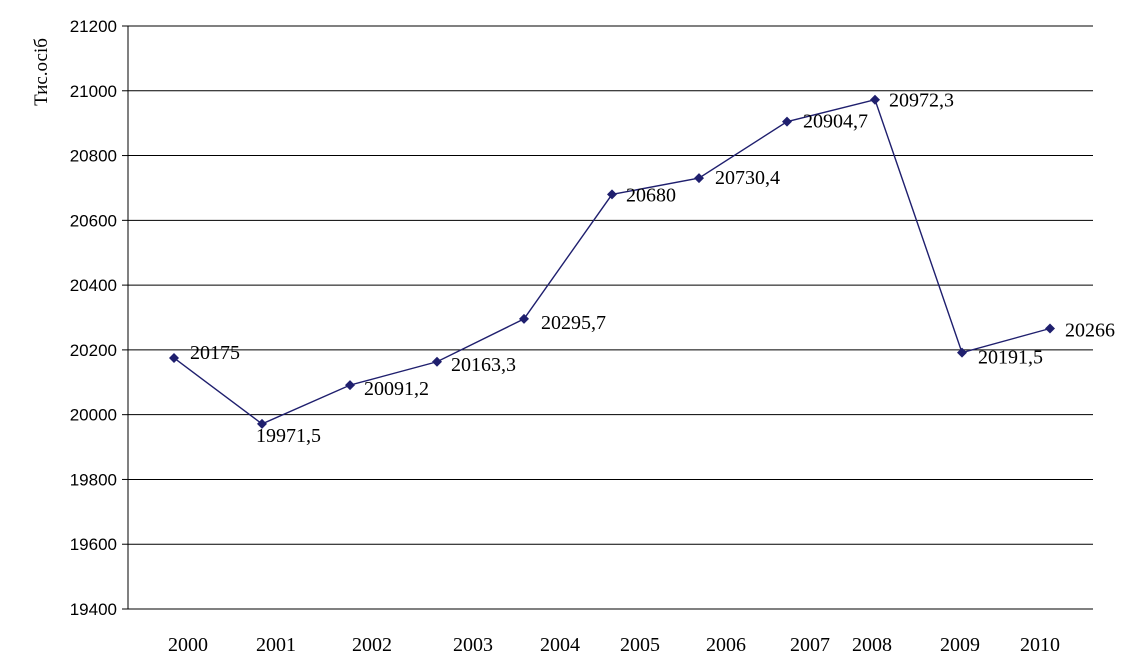 This screenshot has height=658, width=1137. Describe the element at coordinates (1010, 358) in the screenshot. I see `data-label: 20191,5` at that location.